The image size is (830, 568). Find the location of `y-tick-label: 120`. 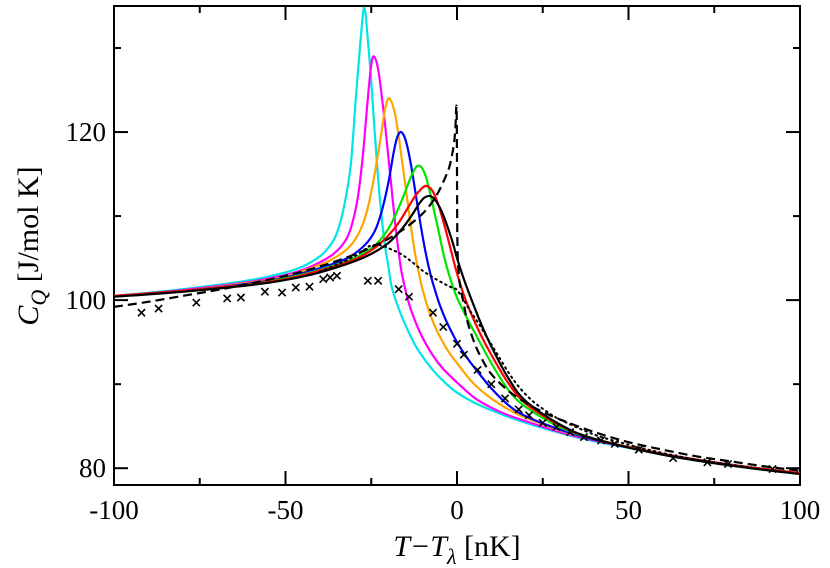

y-tick-label: 120 is located at coordinates (86, 132).